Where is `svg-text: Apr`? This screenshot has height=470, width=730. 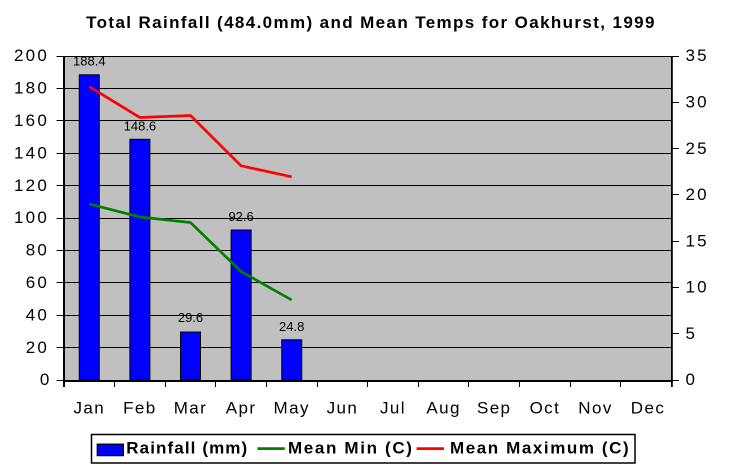
svg-text: Apr is located at coordinates (241, 408).